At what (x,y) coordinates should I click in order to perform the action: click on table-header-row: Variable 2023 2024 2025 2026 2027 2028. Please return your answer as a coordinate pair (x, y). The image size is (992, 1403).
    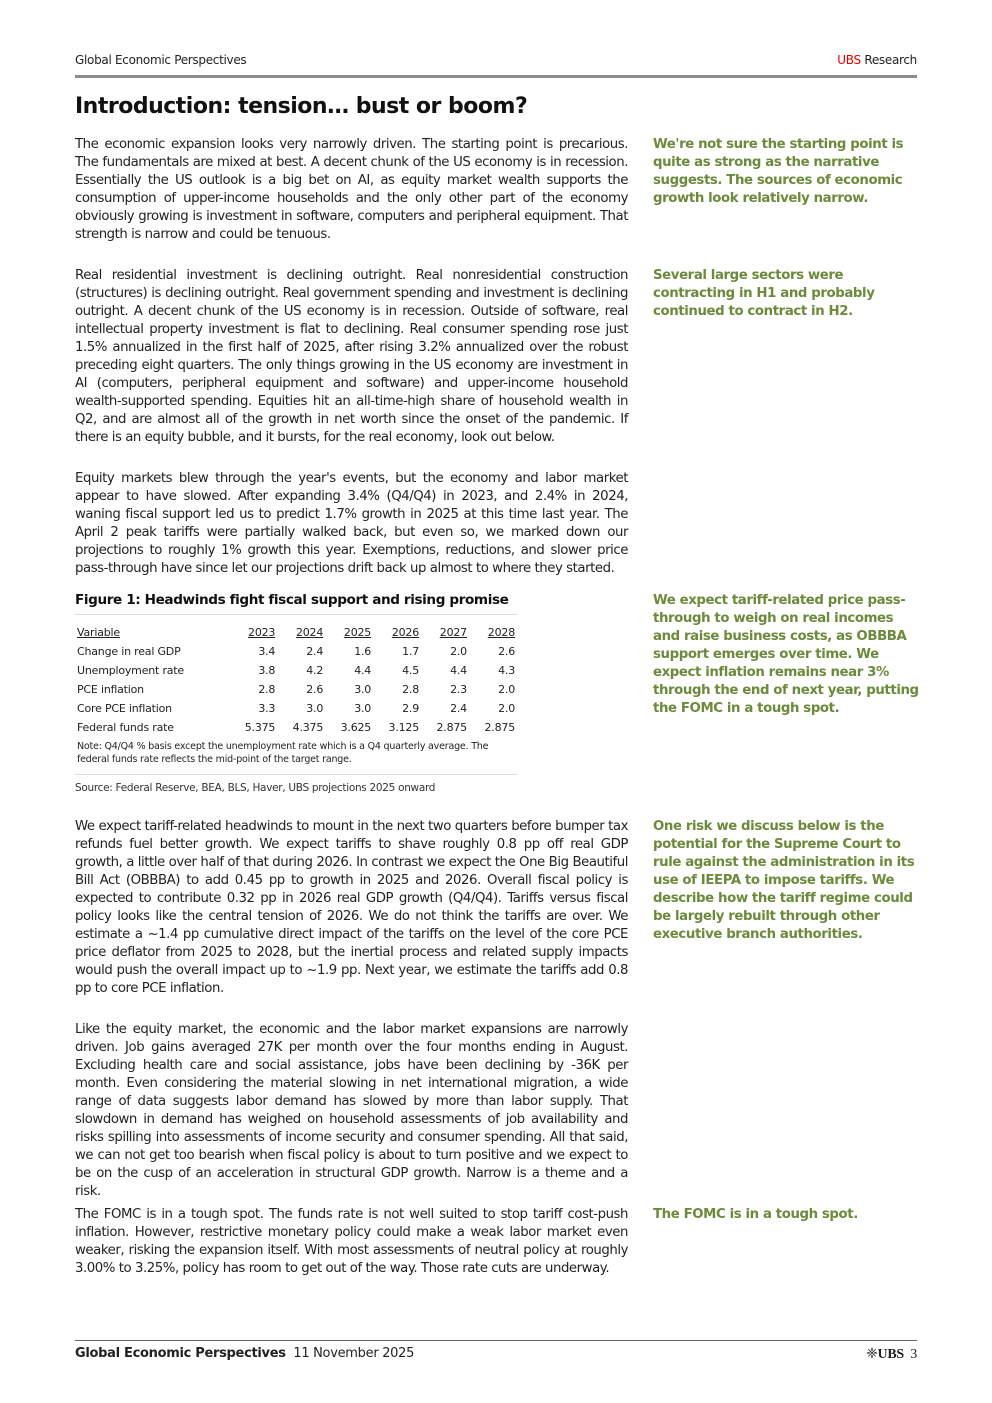
    Looking at the image, I should click on (296, 632).